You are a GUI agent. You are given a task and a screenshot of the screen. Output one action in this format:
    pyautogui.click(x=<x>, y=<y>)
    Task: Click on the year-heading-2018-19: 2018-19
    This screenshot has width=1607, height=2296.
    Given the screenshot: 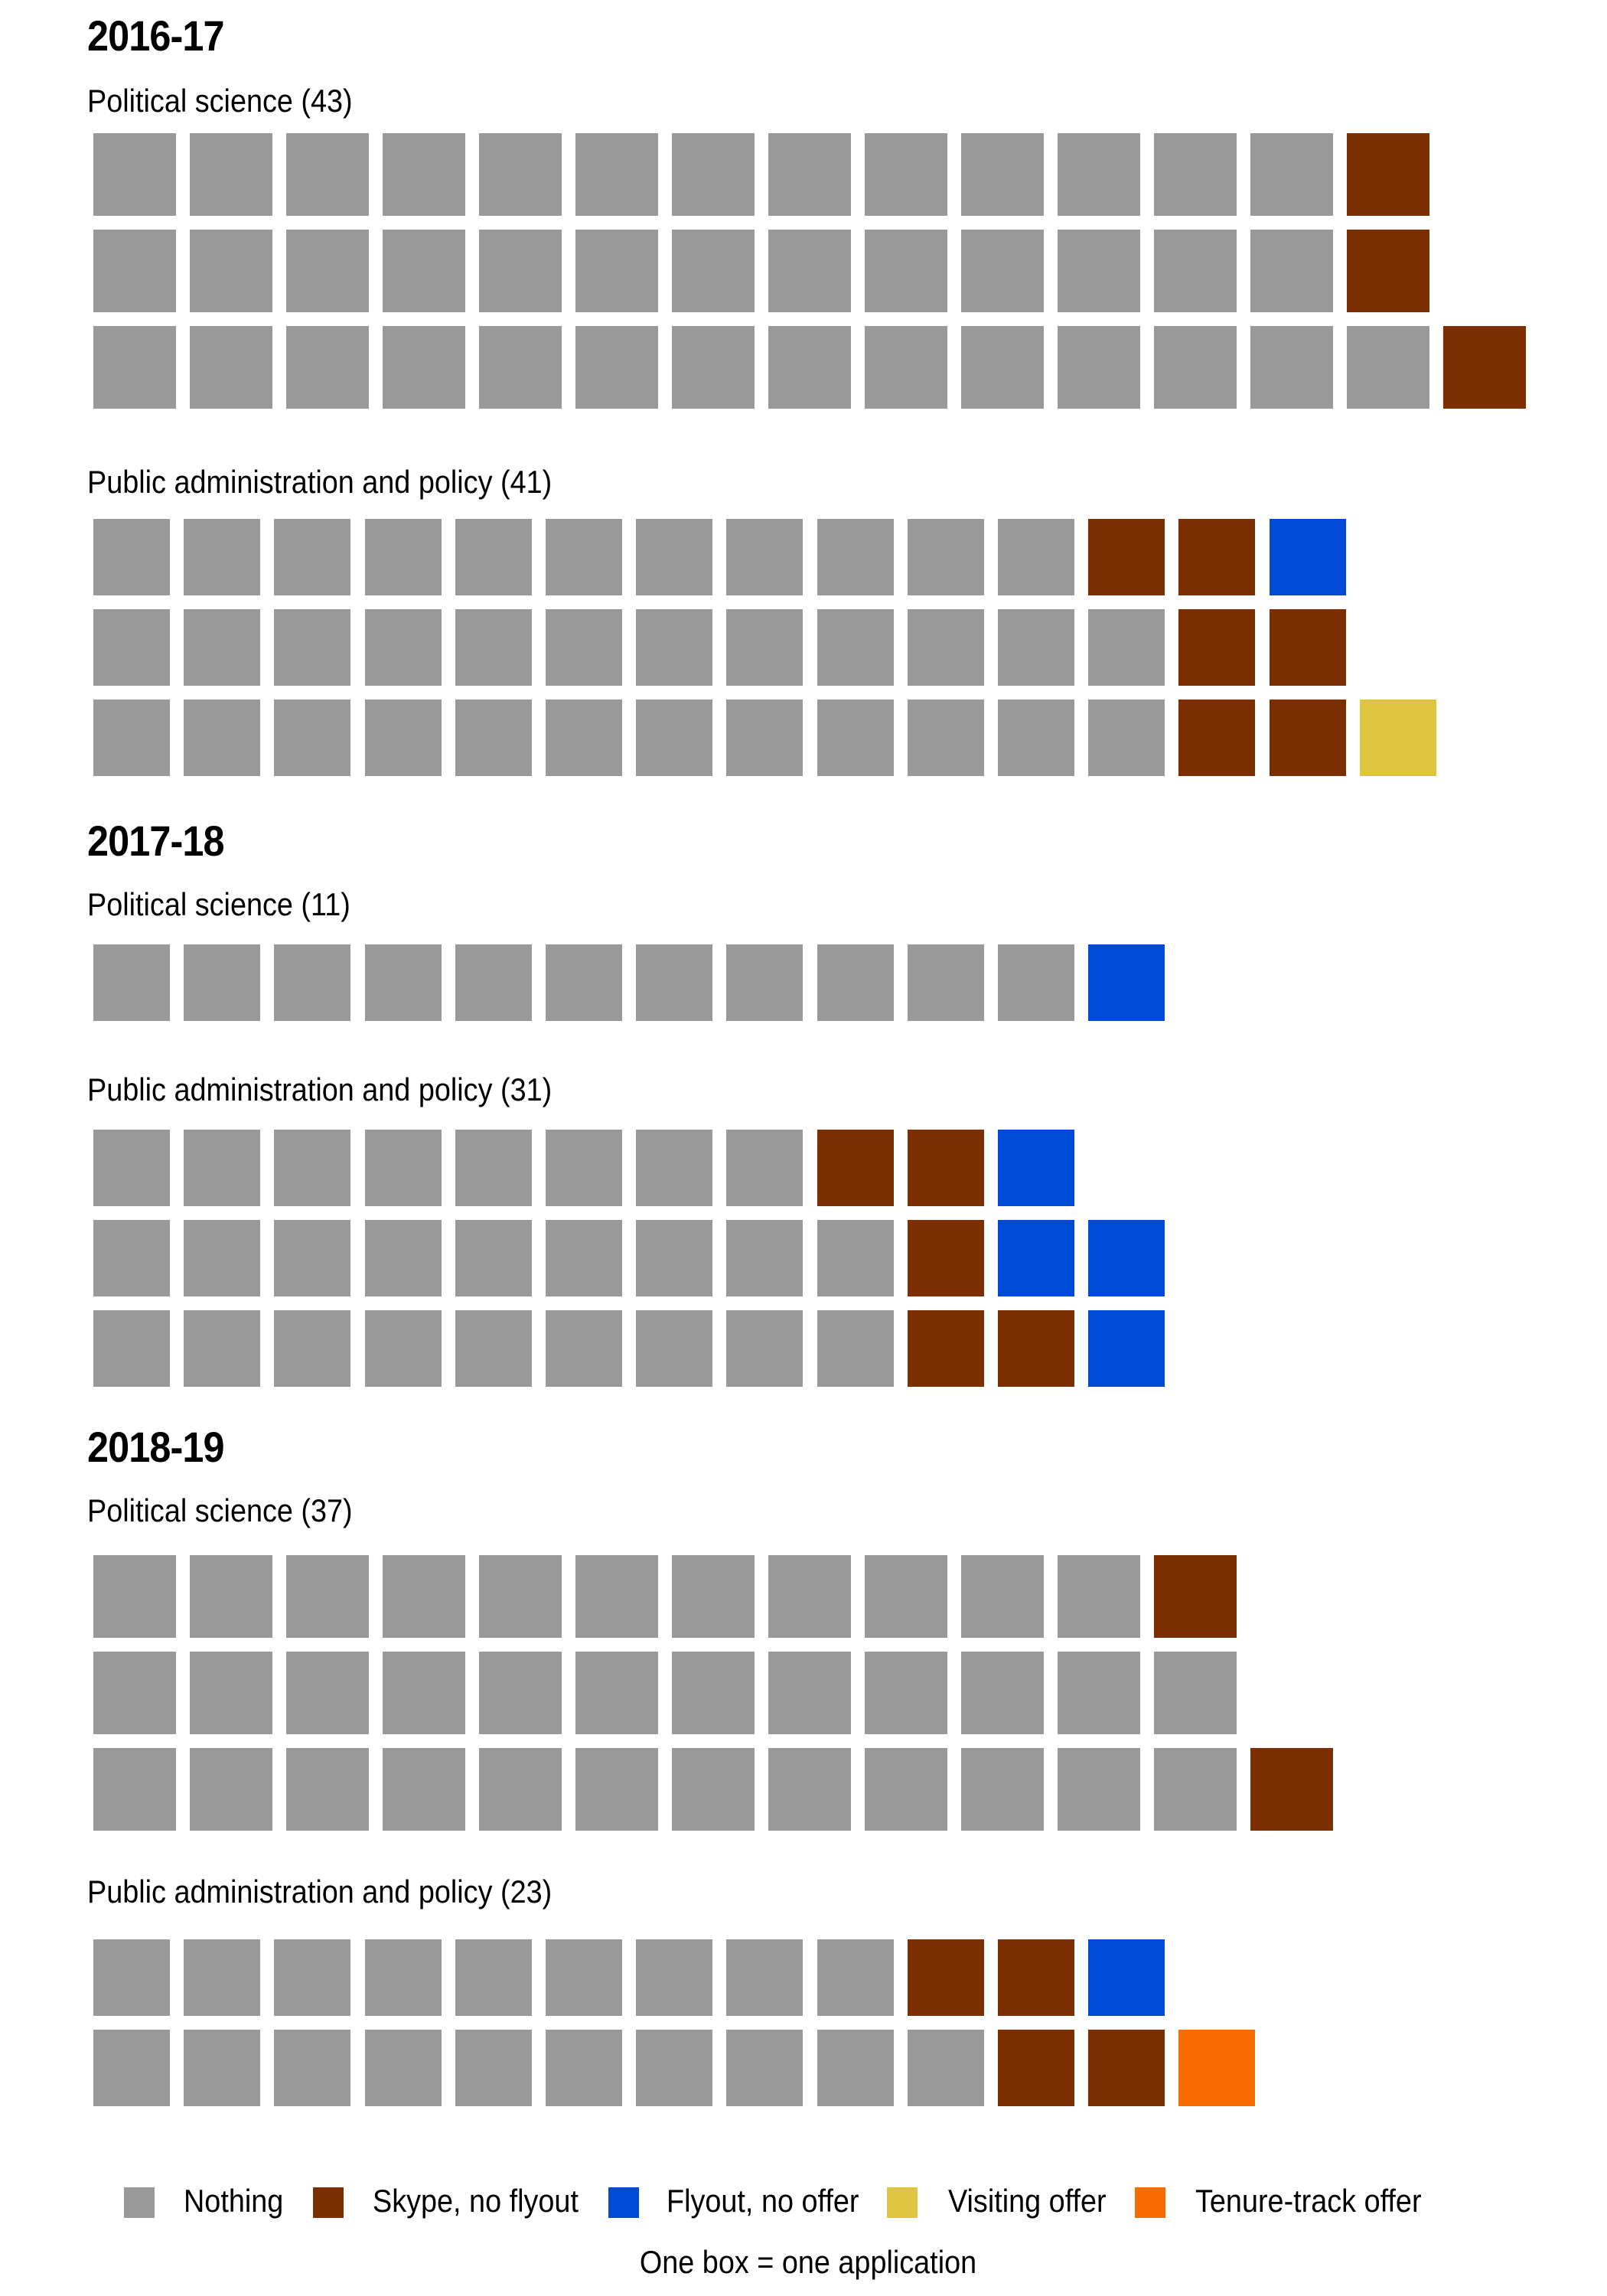 What is the action you would take?
    pyautogui.click(x=156, y=1447)
    